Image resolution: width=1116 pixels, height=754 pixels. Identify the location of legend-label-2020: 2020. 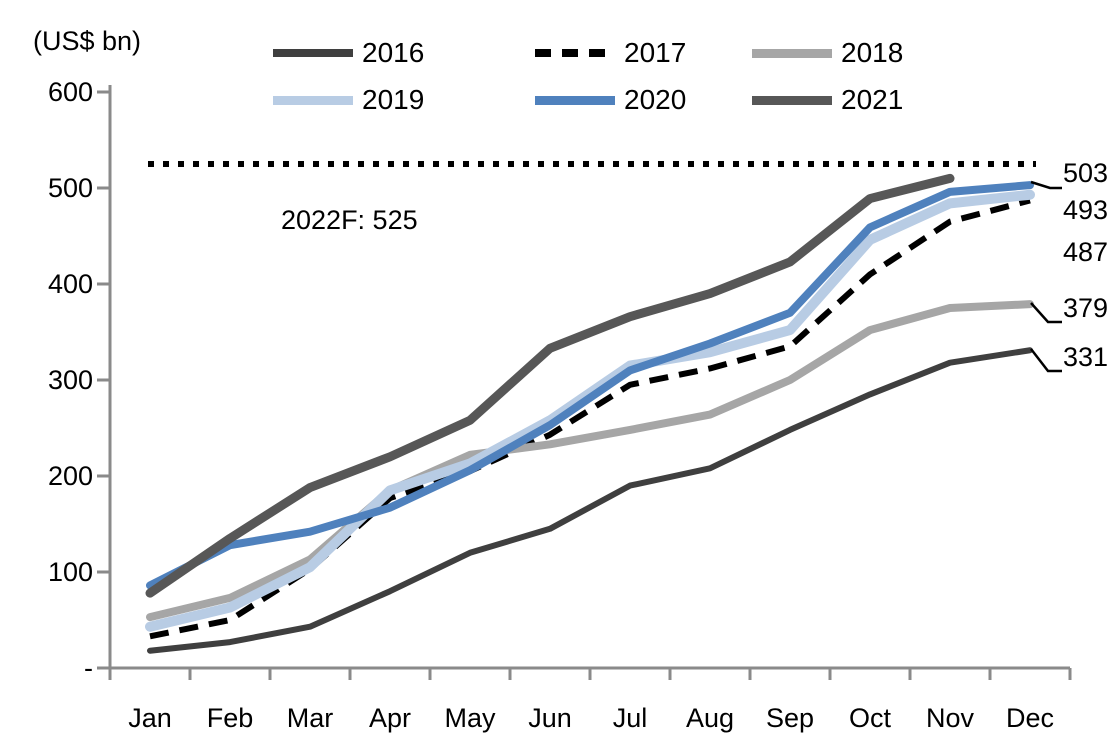
(655, 99).